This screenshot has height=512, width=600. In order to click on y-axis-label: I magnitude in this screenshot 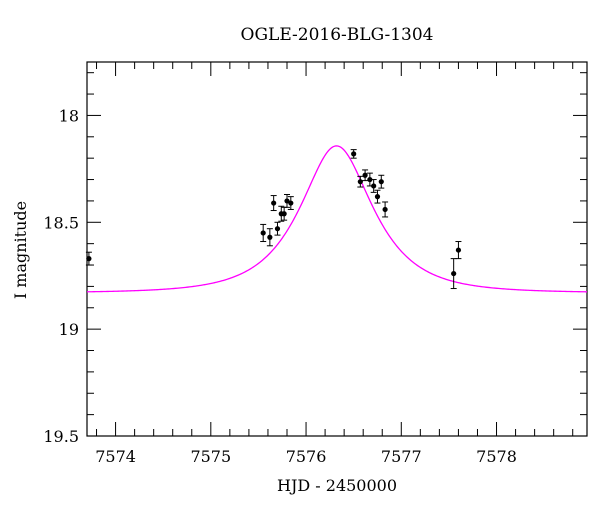, I will do `click(20, 250)`.